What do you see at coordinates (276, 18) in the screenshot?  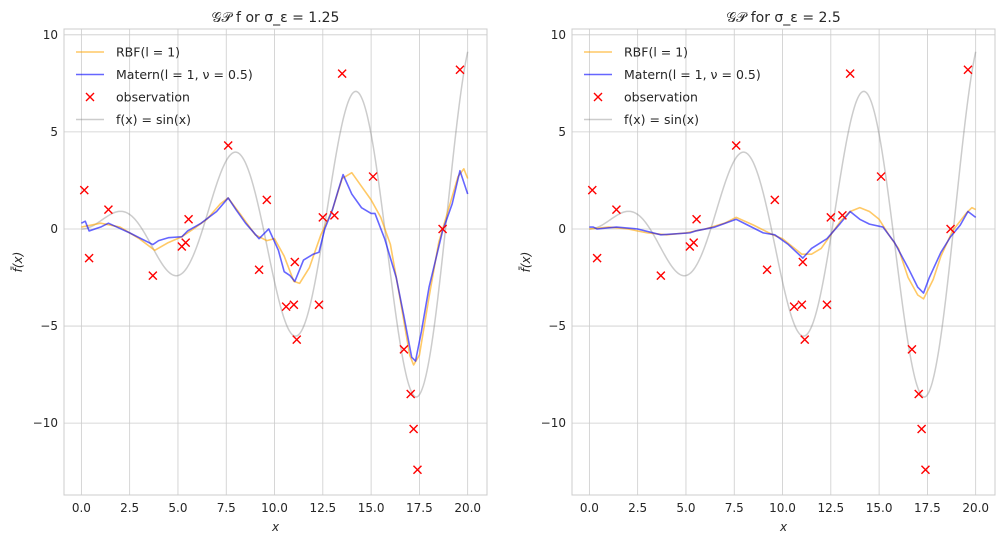 I see `chart-title: 𝒢𝒫 f or σ_ε = 1.25` at bounding box center [276, 18].